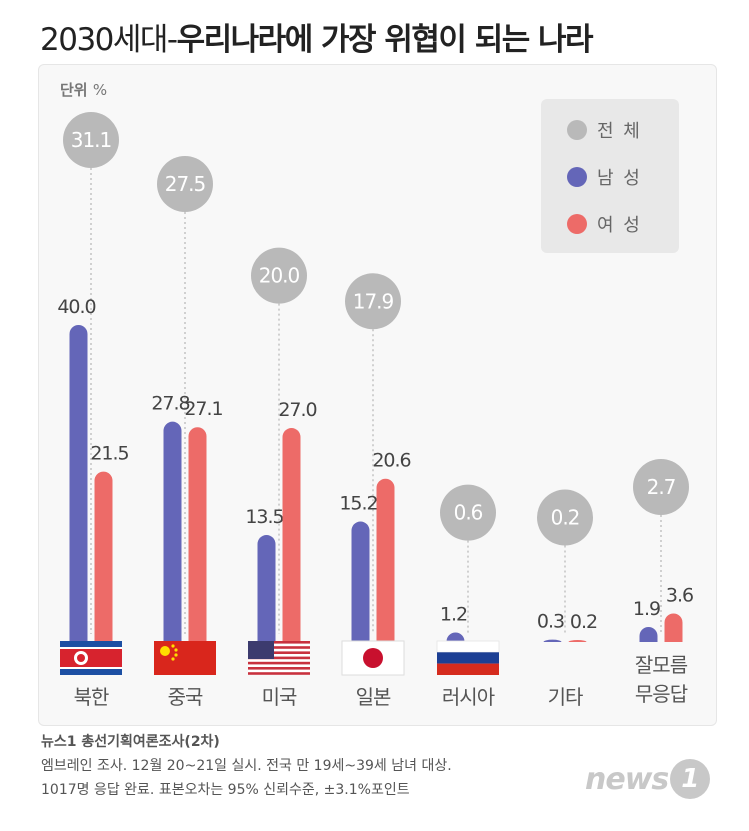 The height and width of the screenshot is (831, 749). I want to click on logo-badge: 1, so click(690, 779).